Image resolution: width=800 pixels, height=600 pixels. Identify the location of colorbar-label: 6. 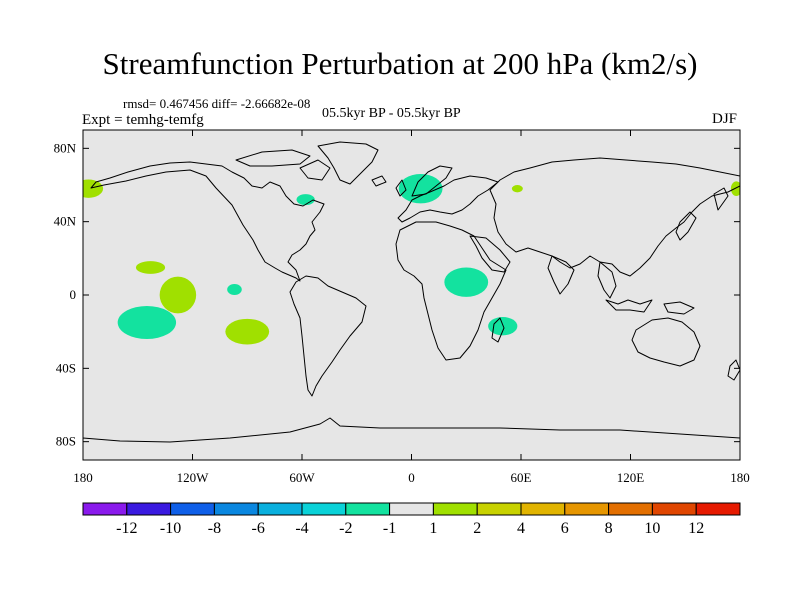
(565, 528).